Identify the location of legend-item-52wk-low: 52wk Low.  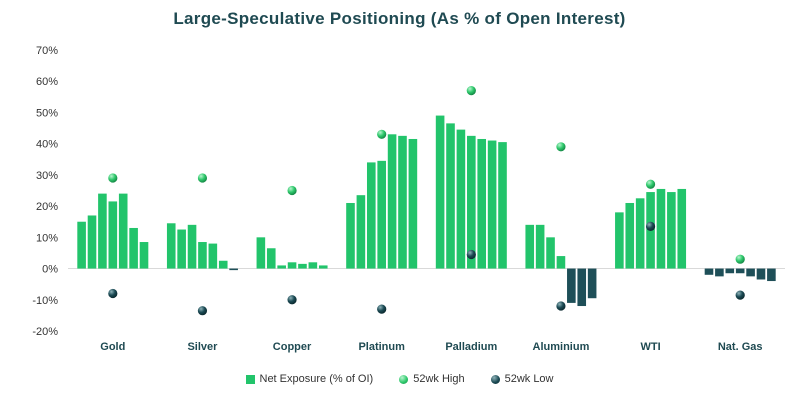
(522, 379).